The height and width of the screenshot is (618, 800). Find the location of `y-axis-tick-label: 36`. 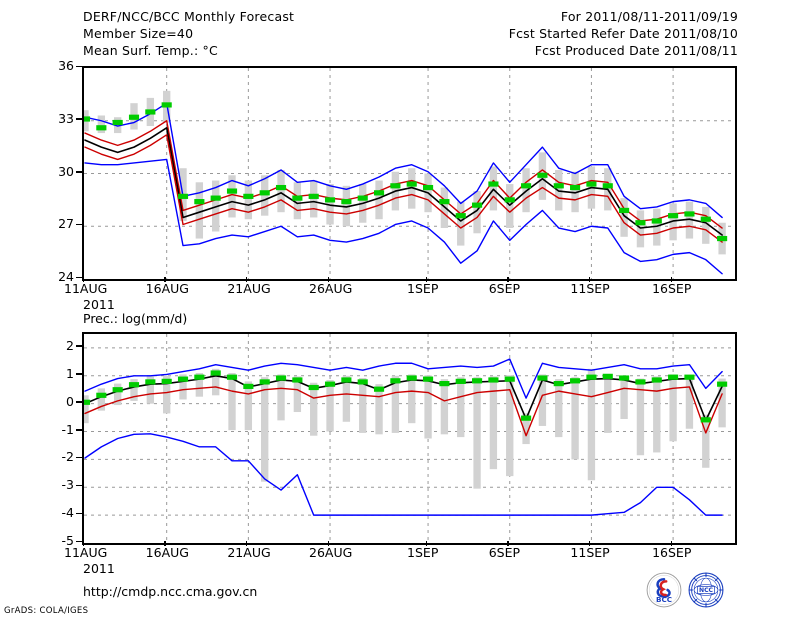

y-axis-tick-label: 36 is located at coordinates (66, 65).